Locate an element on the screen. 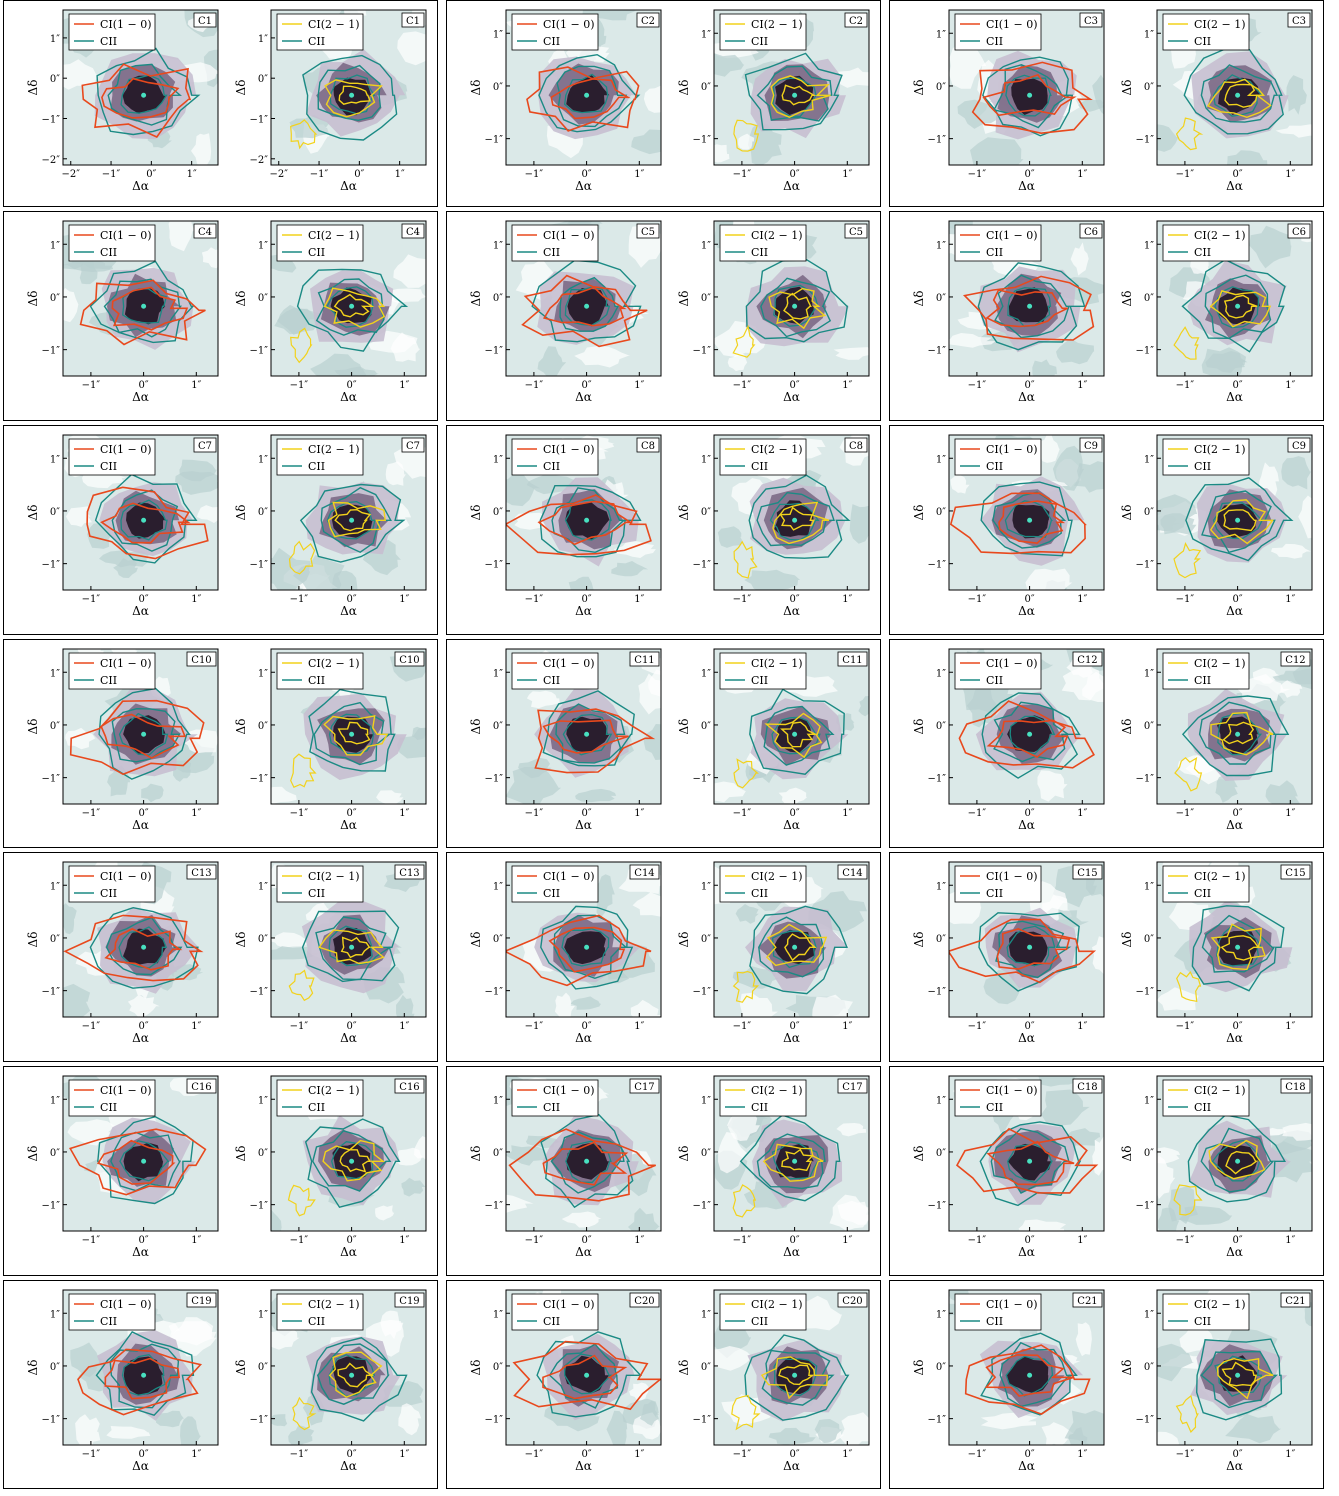  panel-image is located at coordinates (1234, 1367).